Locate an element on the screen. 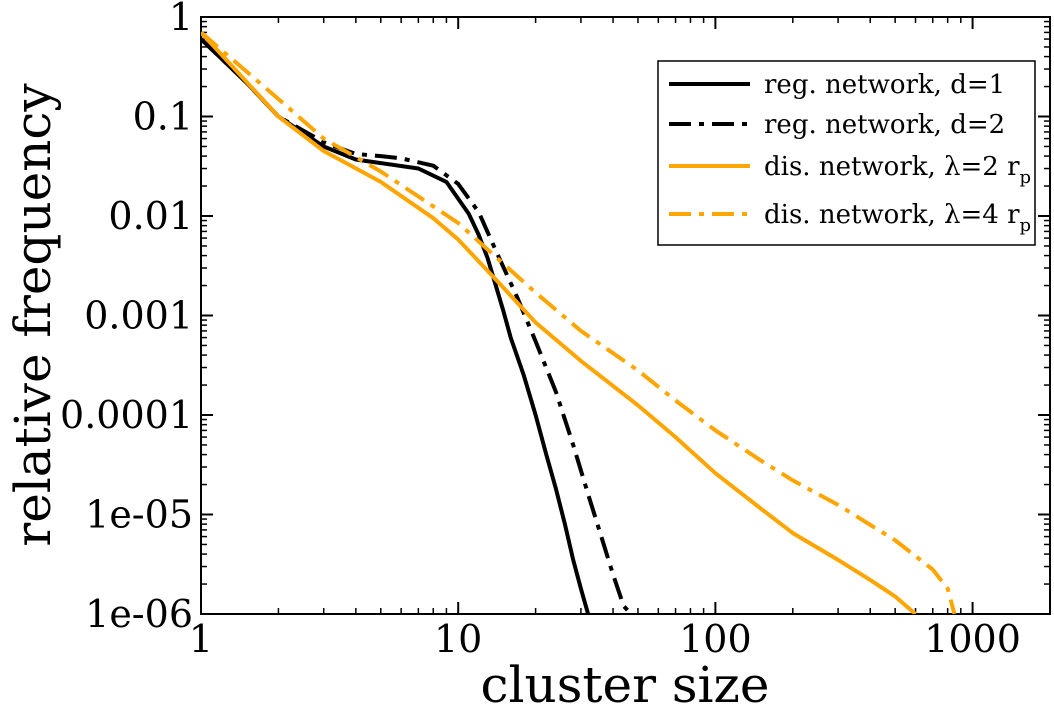 This screenshot has width=1054, height=707. y-tick-label: 0.01 is located at coordinates (150, 216).